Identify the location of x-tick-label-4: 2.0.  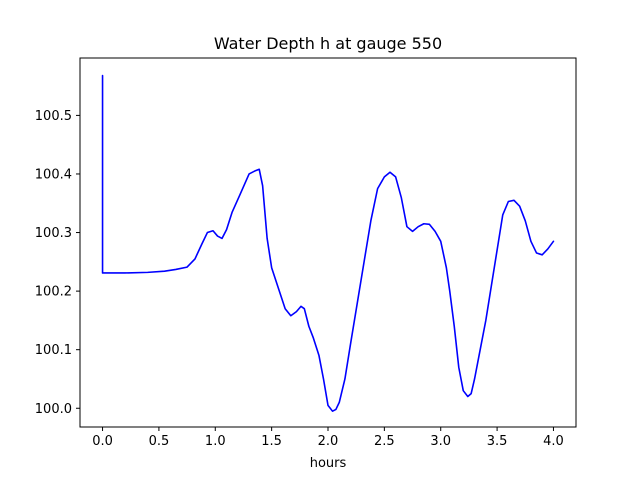
(328, 441).